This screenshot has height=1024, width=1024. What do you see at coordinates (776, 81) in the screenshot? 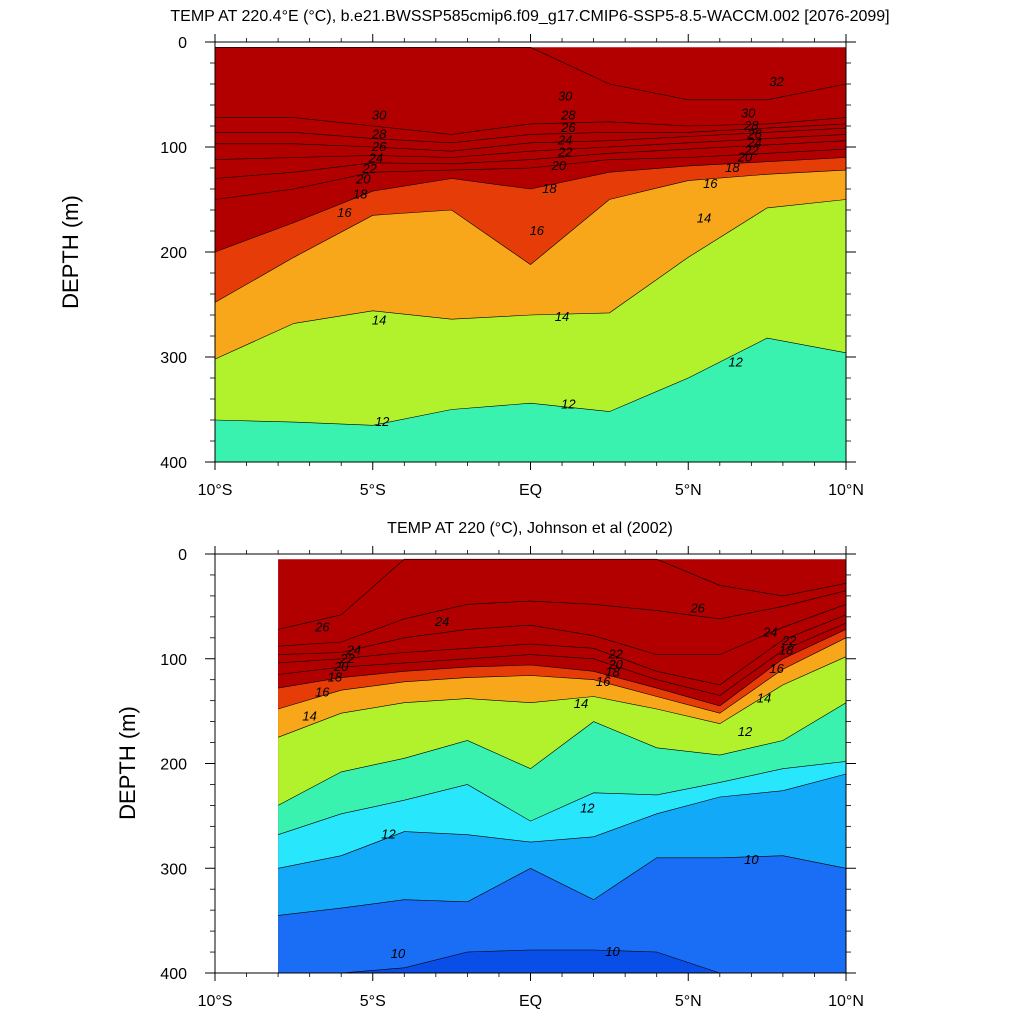
I see `contour-label: 32` at bounding box center [776, 81].